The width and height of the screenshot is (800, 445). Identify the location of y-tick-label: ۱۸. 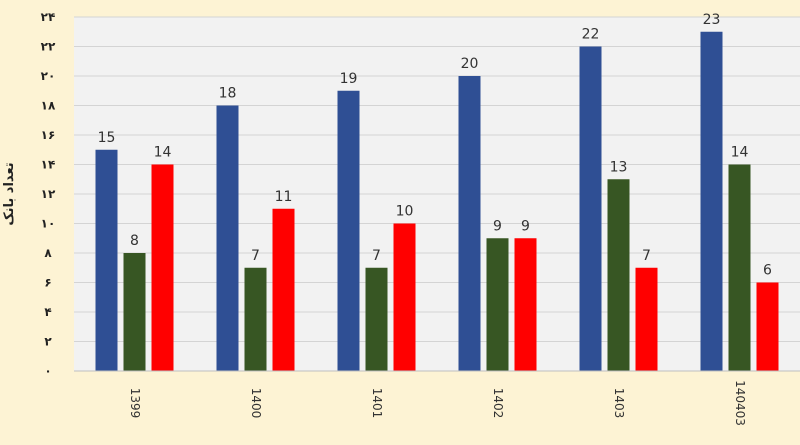
(48, 106).